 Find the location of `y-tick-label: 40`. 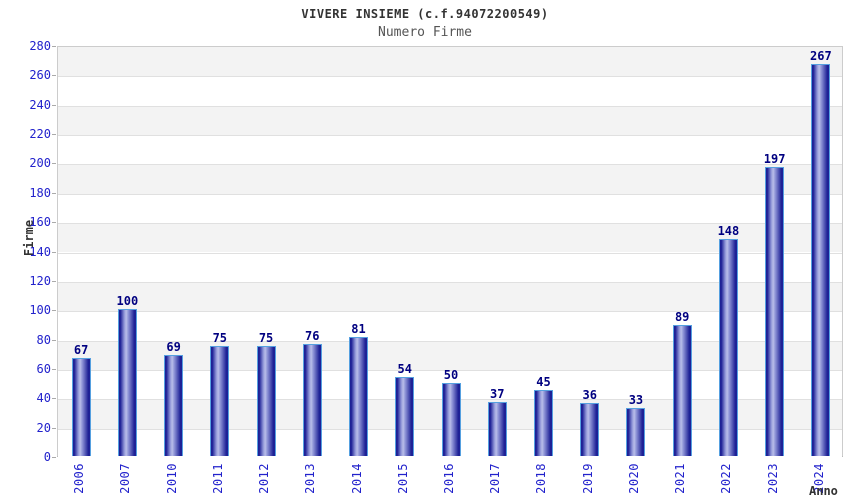

y-tick-label: 40 is located at coordinates (43, 398).